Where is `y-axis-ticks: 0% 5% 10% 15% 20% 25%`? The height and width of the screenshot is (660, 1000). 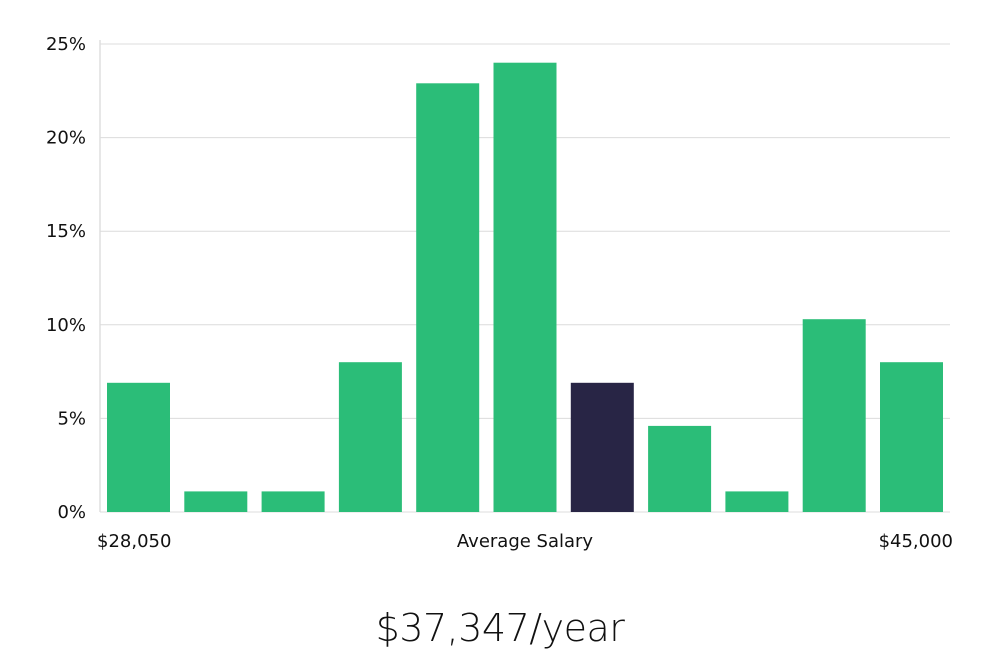 y-axis-ticks: 0% 5% 10% 15% 20% 25% is located at coordinates (66, 278).